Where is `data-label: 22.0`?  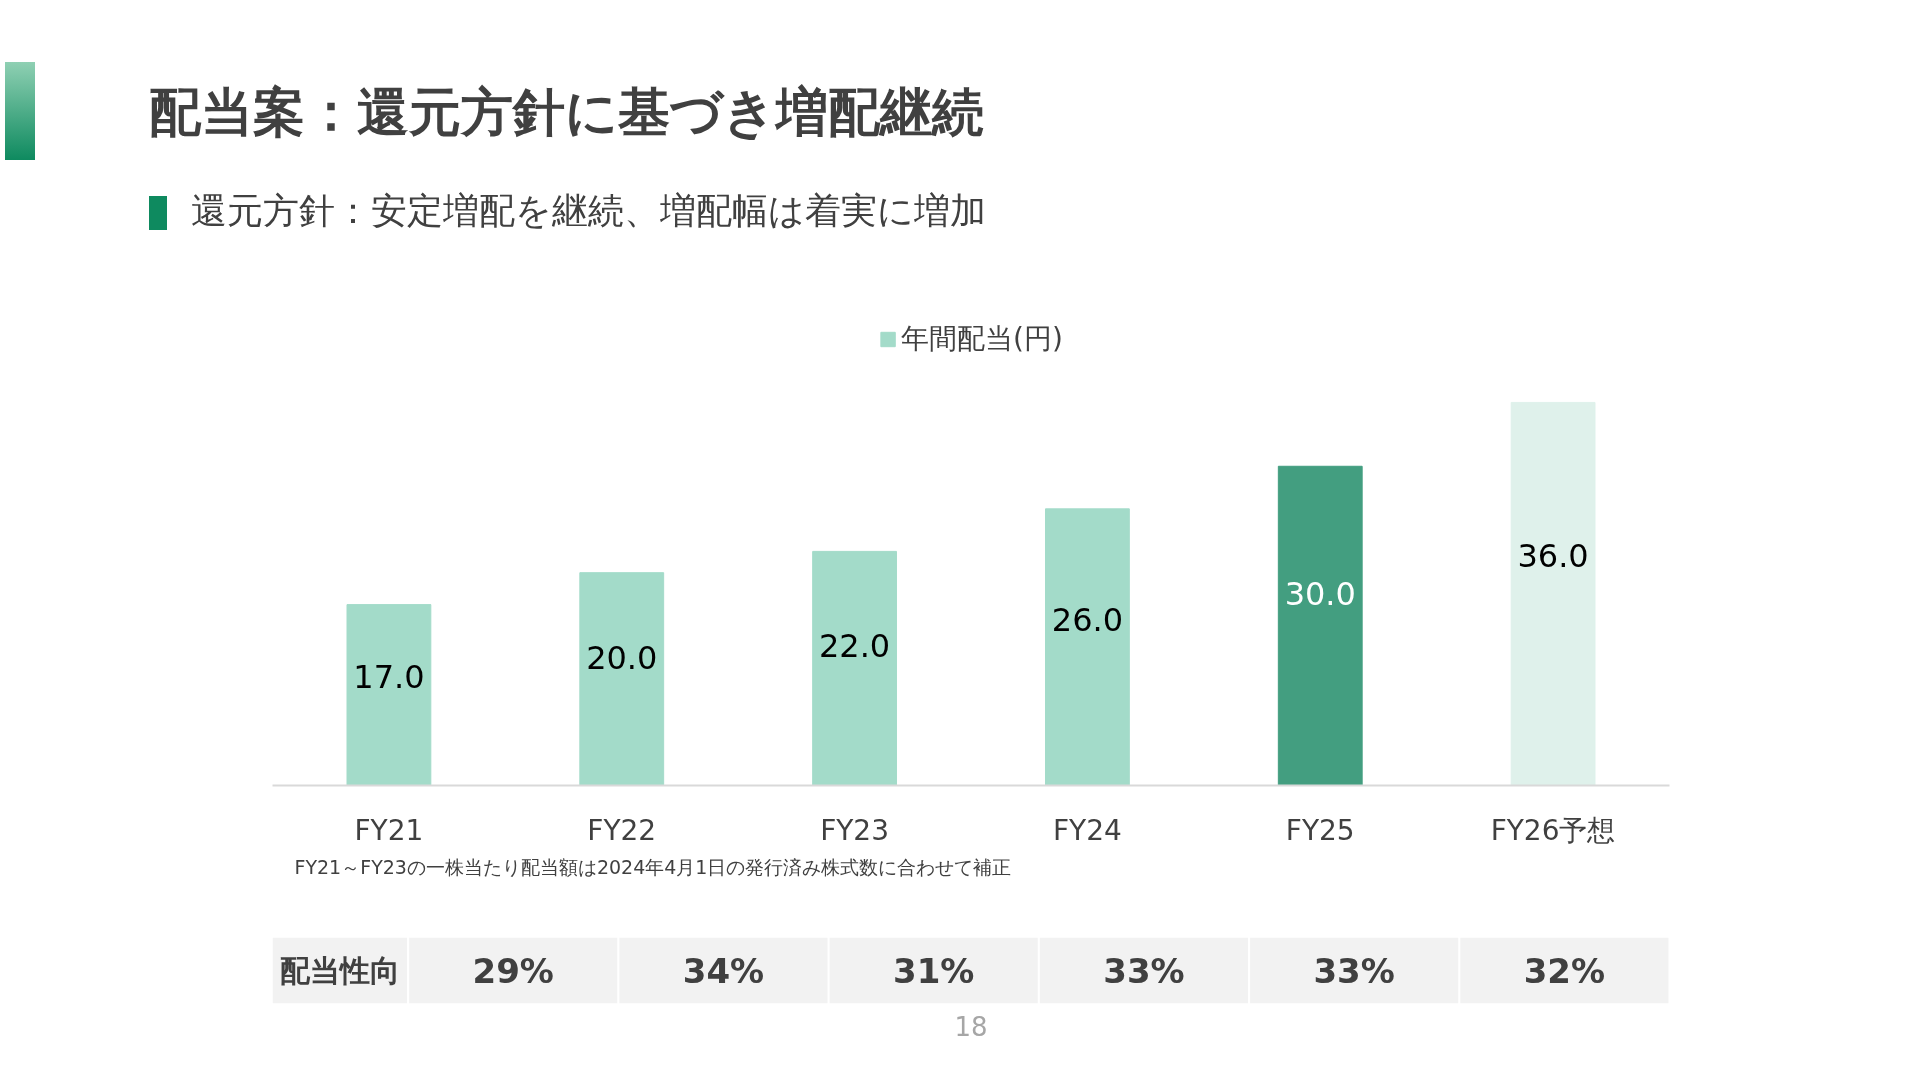
data-label: 22.0 is located at coordinates (854, 645).